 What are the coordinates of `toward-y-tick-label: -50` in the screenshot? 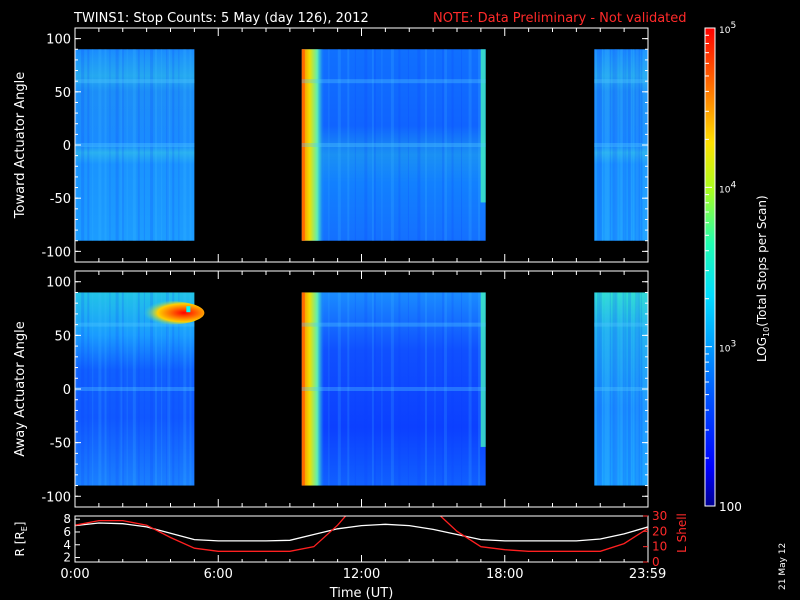 It's located at (60, 199).